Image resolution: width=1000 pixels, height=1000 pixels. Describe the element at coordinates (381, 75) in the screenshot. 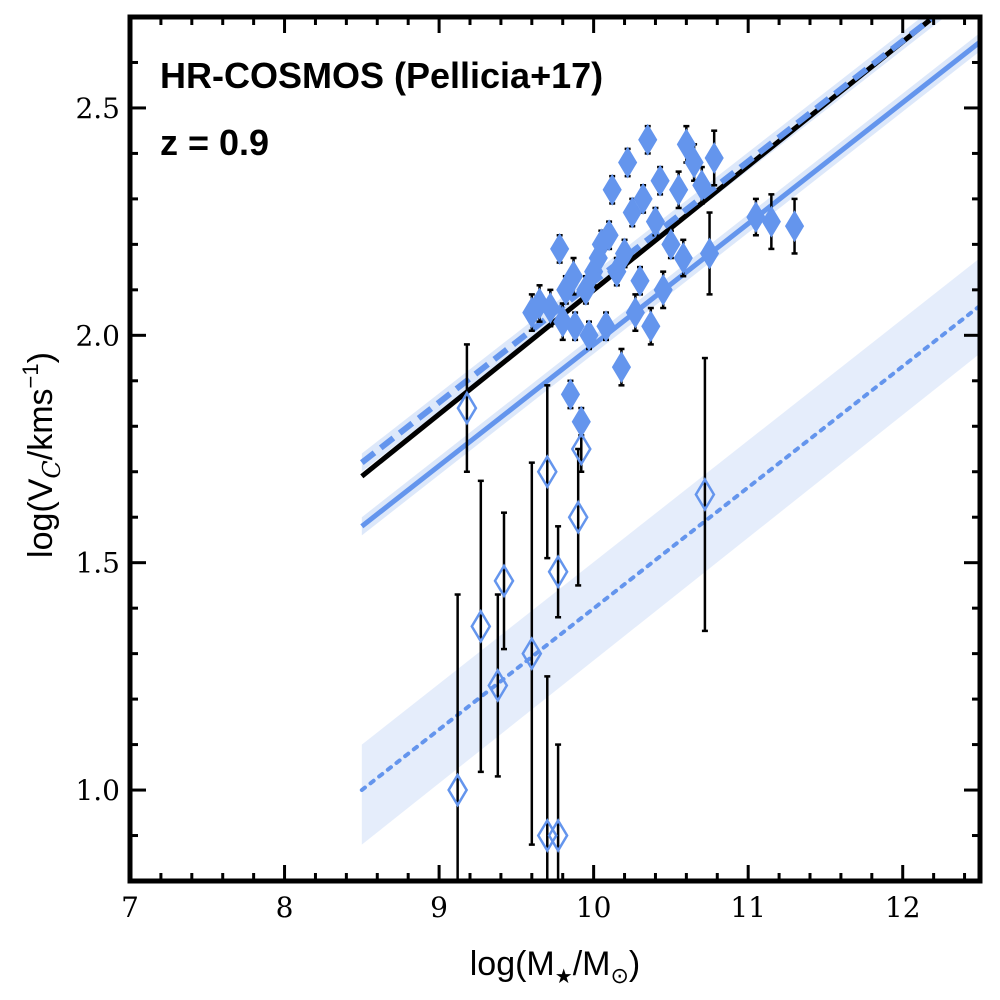

I see `panel-title: HR-COSMOS (Pellicia+17)` at that location.